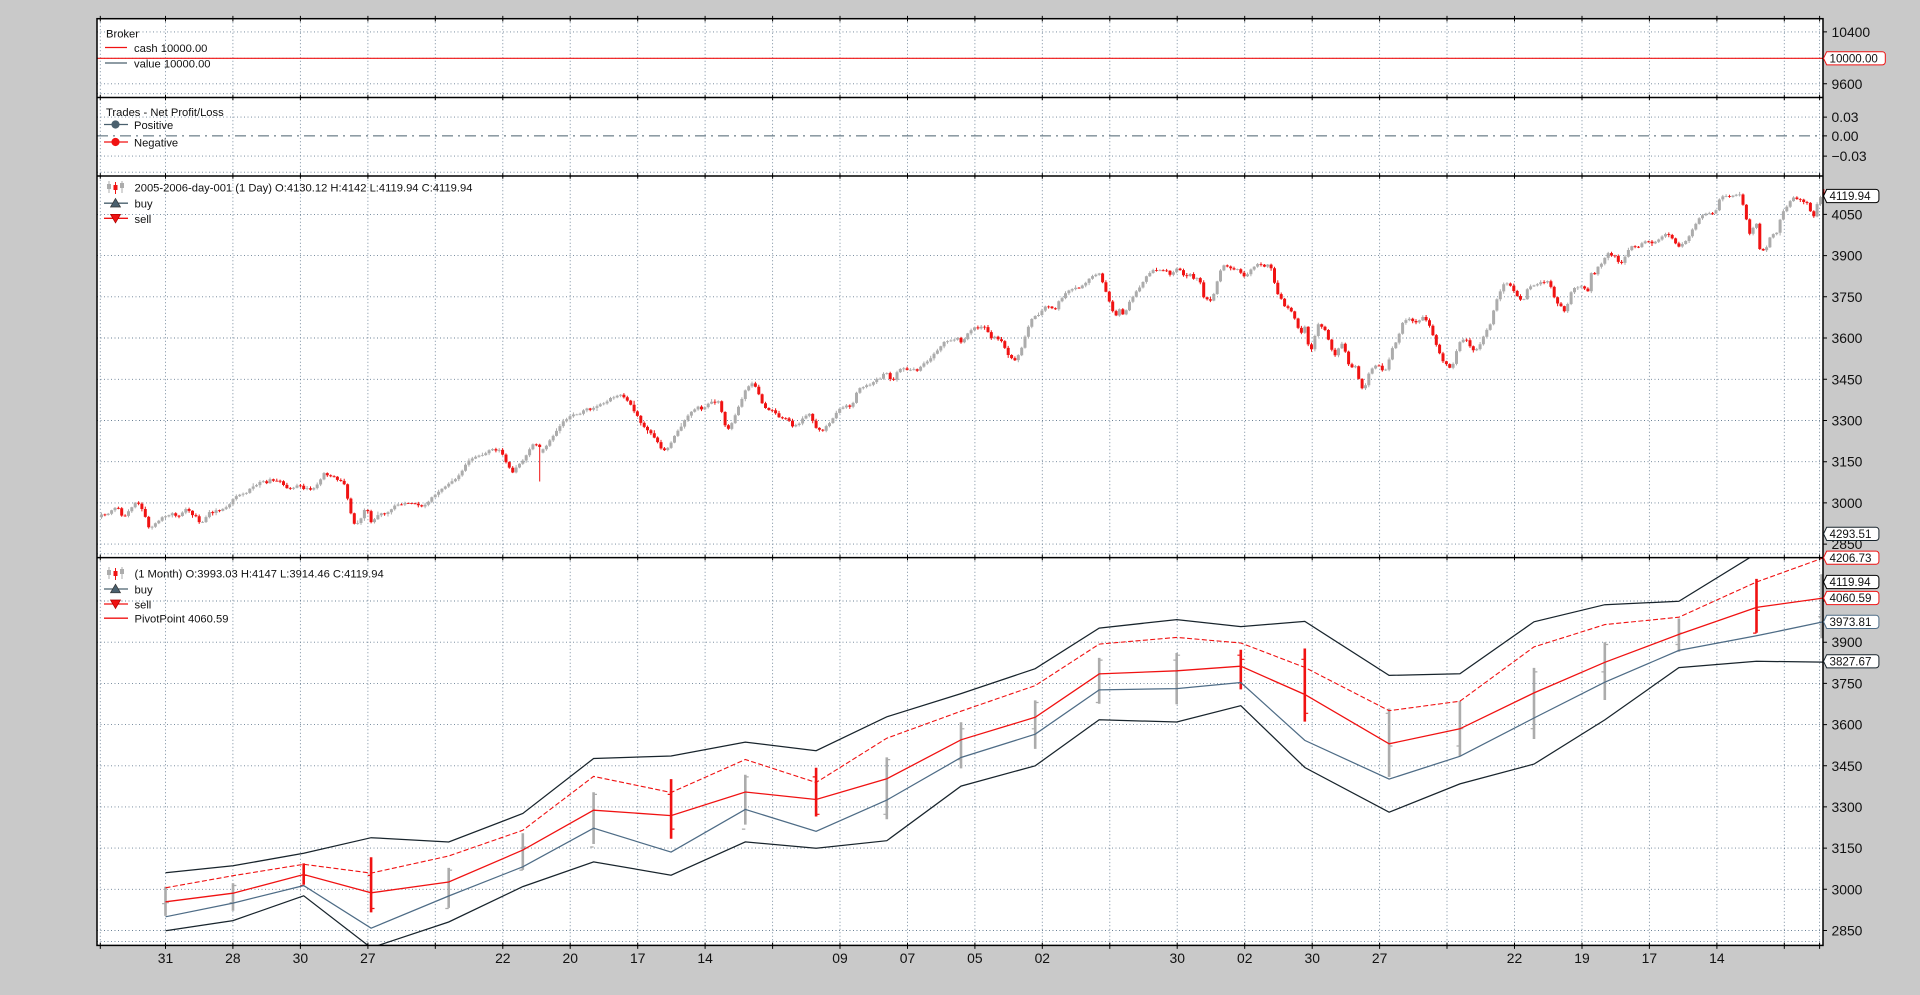 This screenshot has height=995, width=1920. What do you see at coordinates (166, 958) in the screenshot?
I see `svg-text: 31` at bounding box center [166, 958].